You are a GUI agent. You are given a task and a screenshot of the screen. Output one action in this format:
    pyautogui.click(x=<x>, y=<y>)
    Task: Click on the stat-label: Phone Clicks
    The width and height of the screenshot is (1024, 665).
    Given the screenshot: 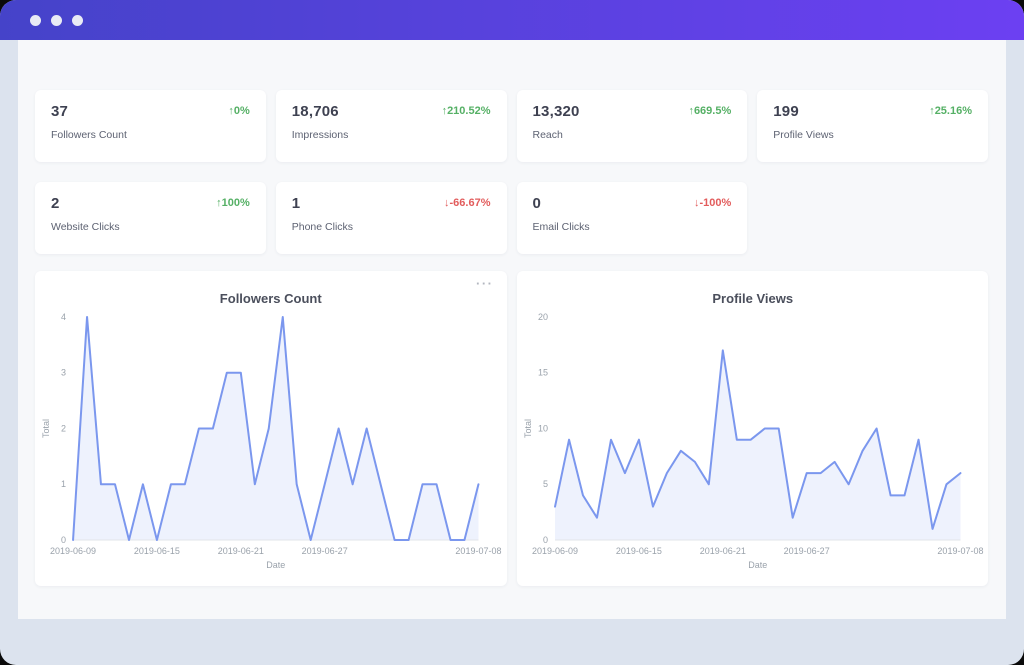 What is the action you would take?
    pyautogui.click(x=322, y=227)
    